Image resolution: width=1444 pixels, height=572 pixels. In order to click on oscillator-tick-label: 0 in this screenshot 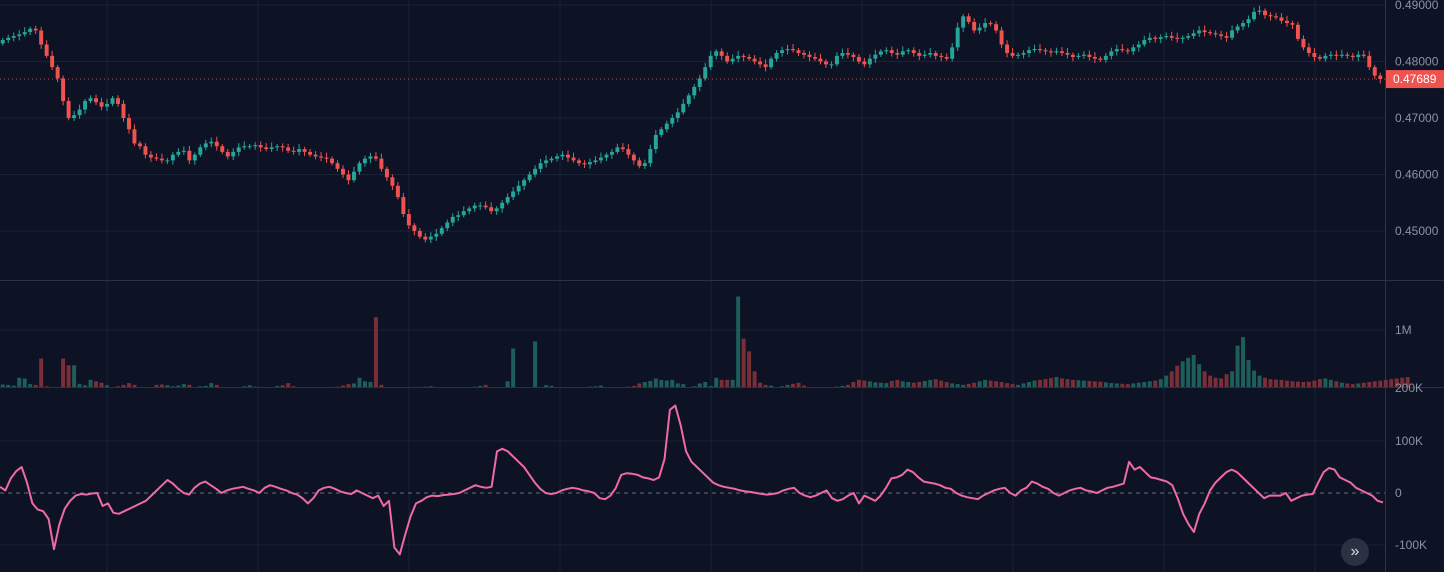, I will do `click(1398, 493)`.